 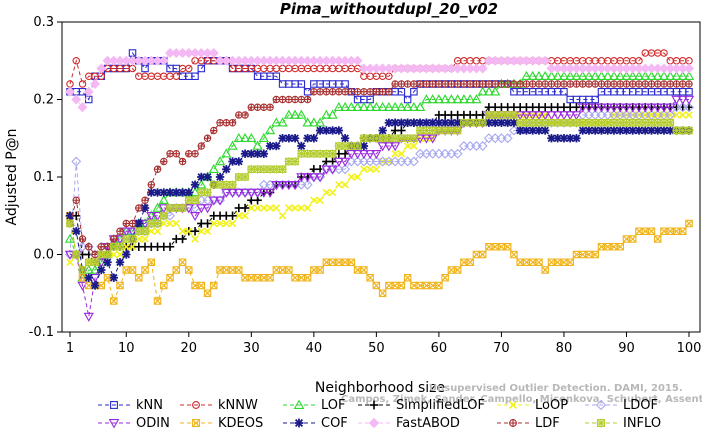 I want to click on y-tick-label: 0.0, so click(x=43, y=255).